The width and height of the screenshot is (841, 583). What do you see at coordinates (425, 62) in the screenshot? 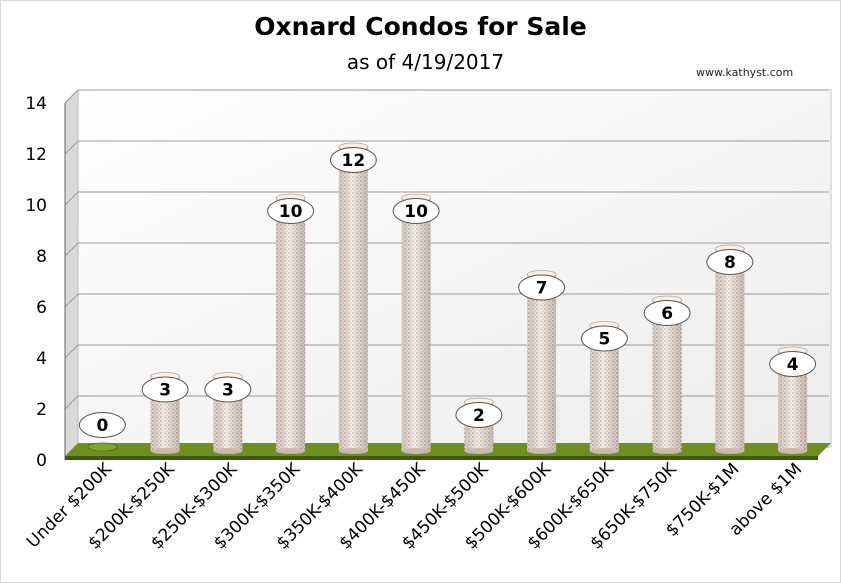
I see `chart-subtitle: as of 4/19/2017` at bounding box center [425, 62].